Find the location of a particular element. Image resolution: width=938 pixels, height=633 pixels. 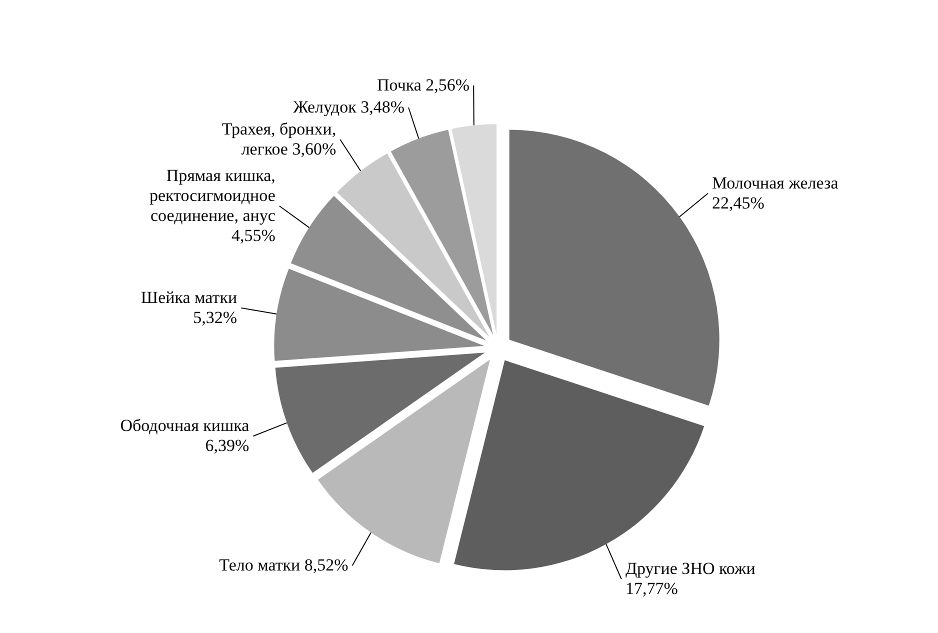

slice-label: Трахея, бронхи, легкое 3,60% is located at coordinates (279, 139).